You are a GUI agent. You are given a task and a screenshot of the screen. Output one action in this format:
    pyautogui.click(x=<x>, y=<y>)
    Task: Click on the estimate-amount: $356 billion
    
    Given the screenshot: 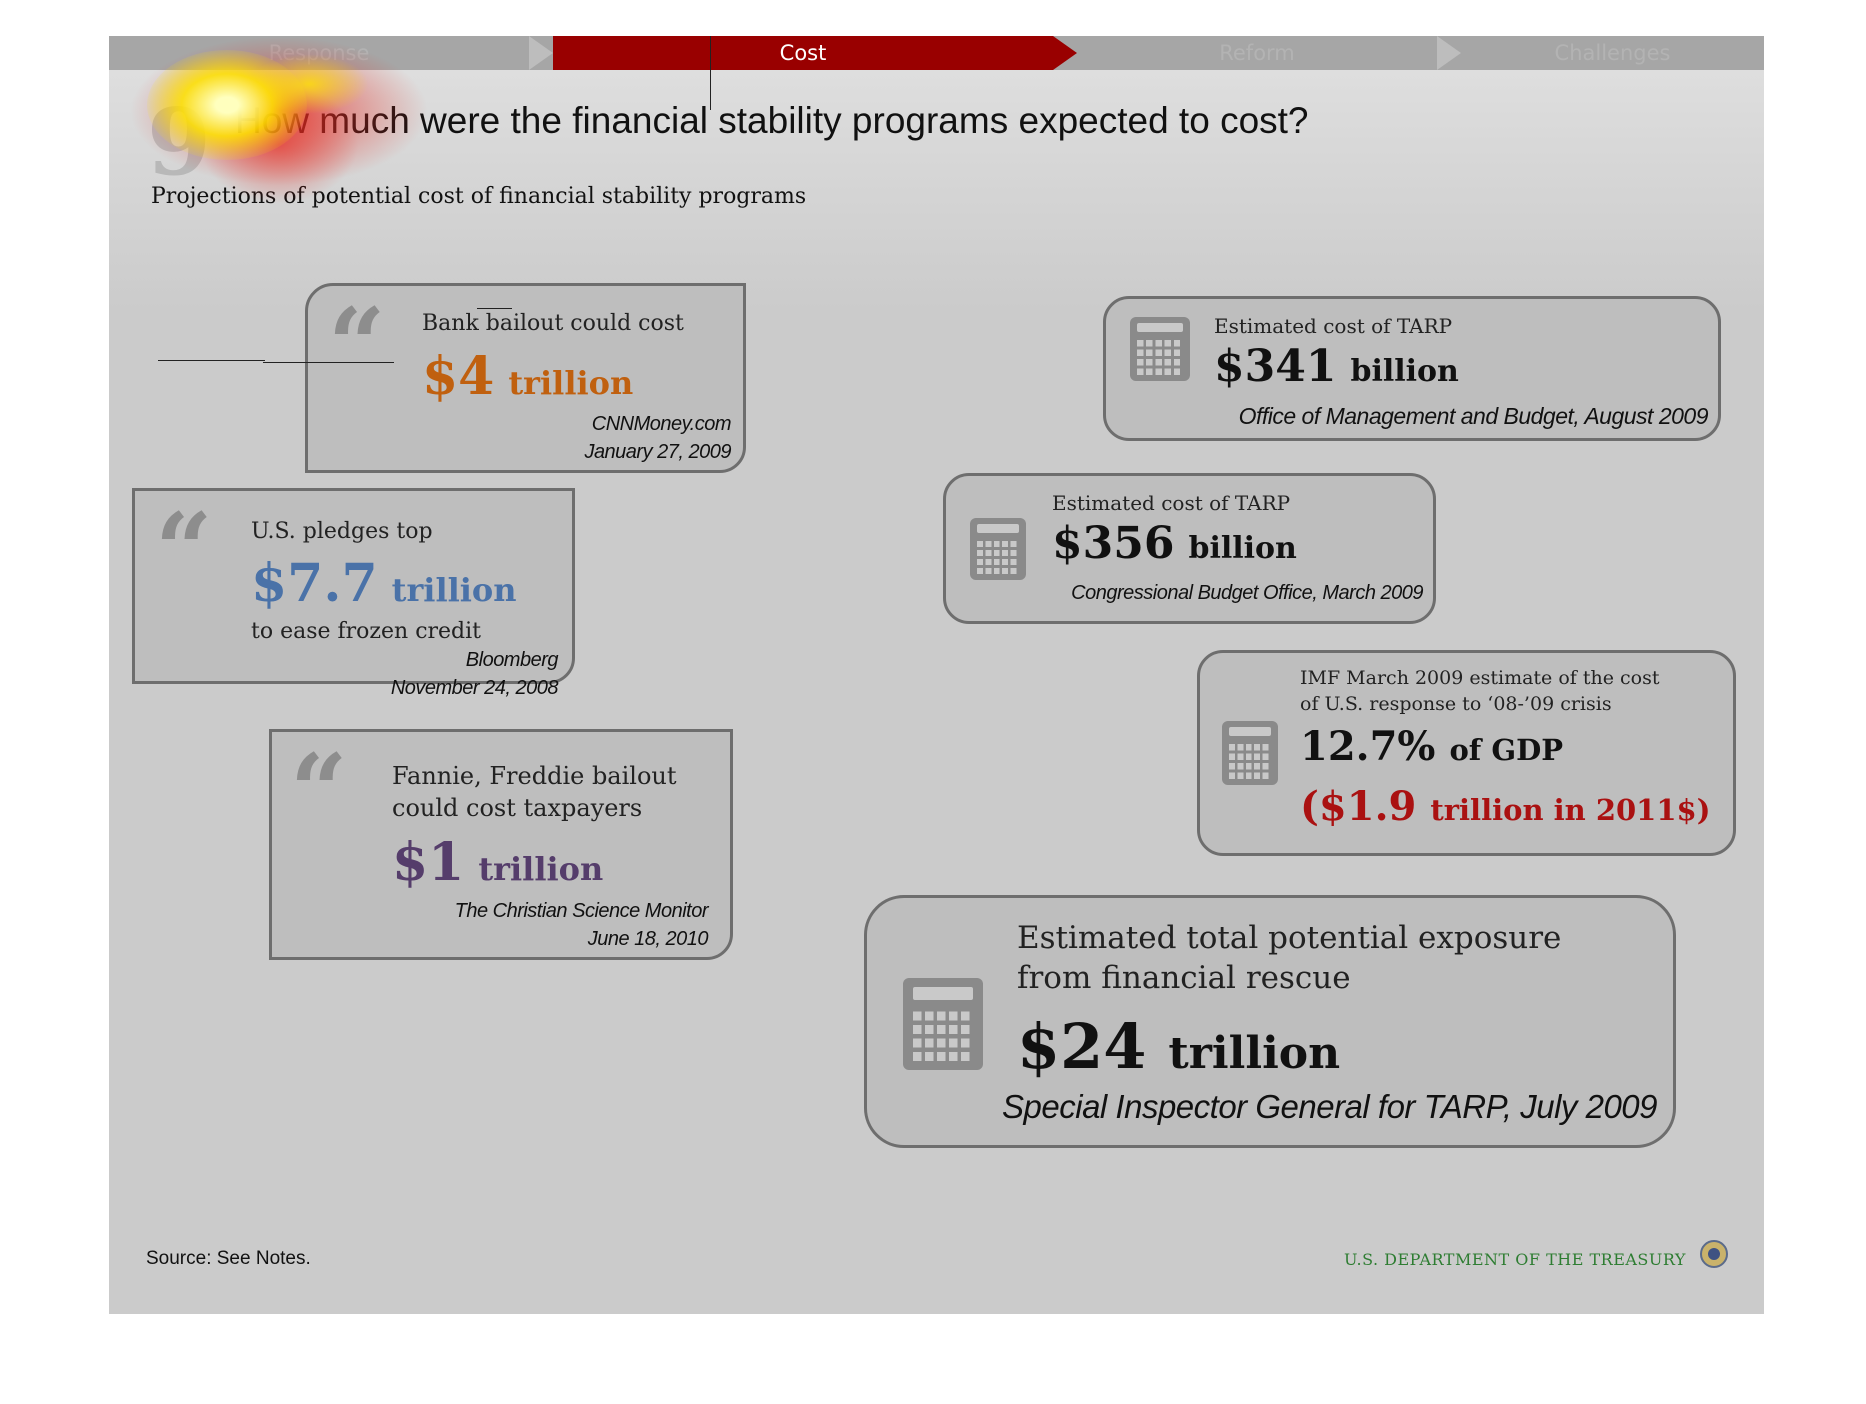 What is the action you would take?
    pyautogui.click(x=1174, y=543)
    